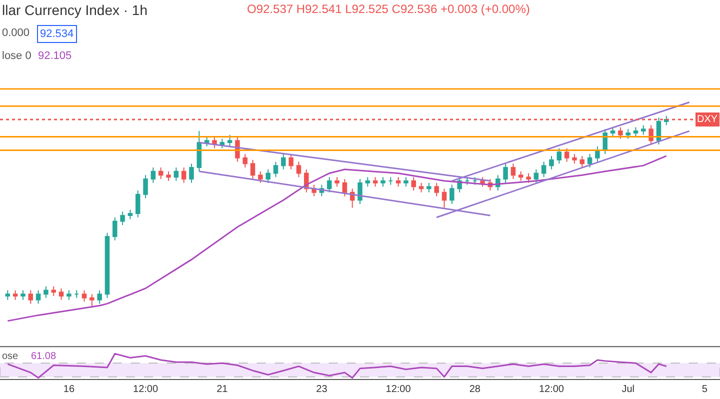  Describe the element at coordinates (17, 56) in the screenshot. I see `text: lose 0` at that location.